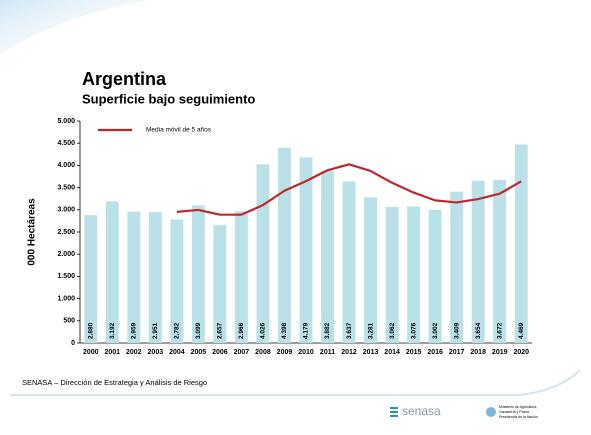 The height and width of the screenshot is (435, 591). Describe the element at coordinates (112, 352) in the screenshot. I see `x-tick-label: 2001` at that location.